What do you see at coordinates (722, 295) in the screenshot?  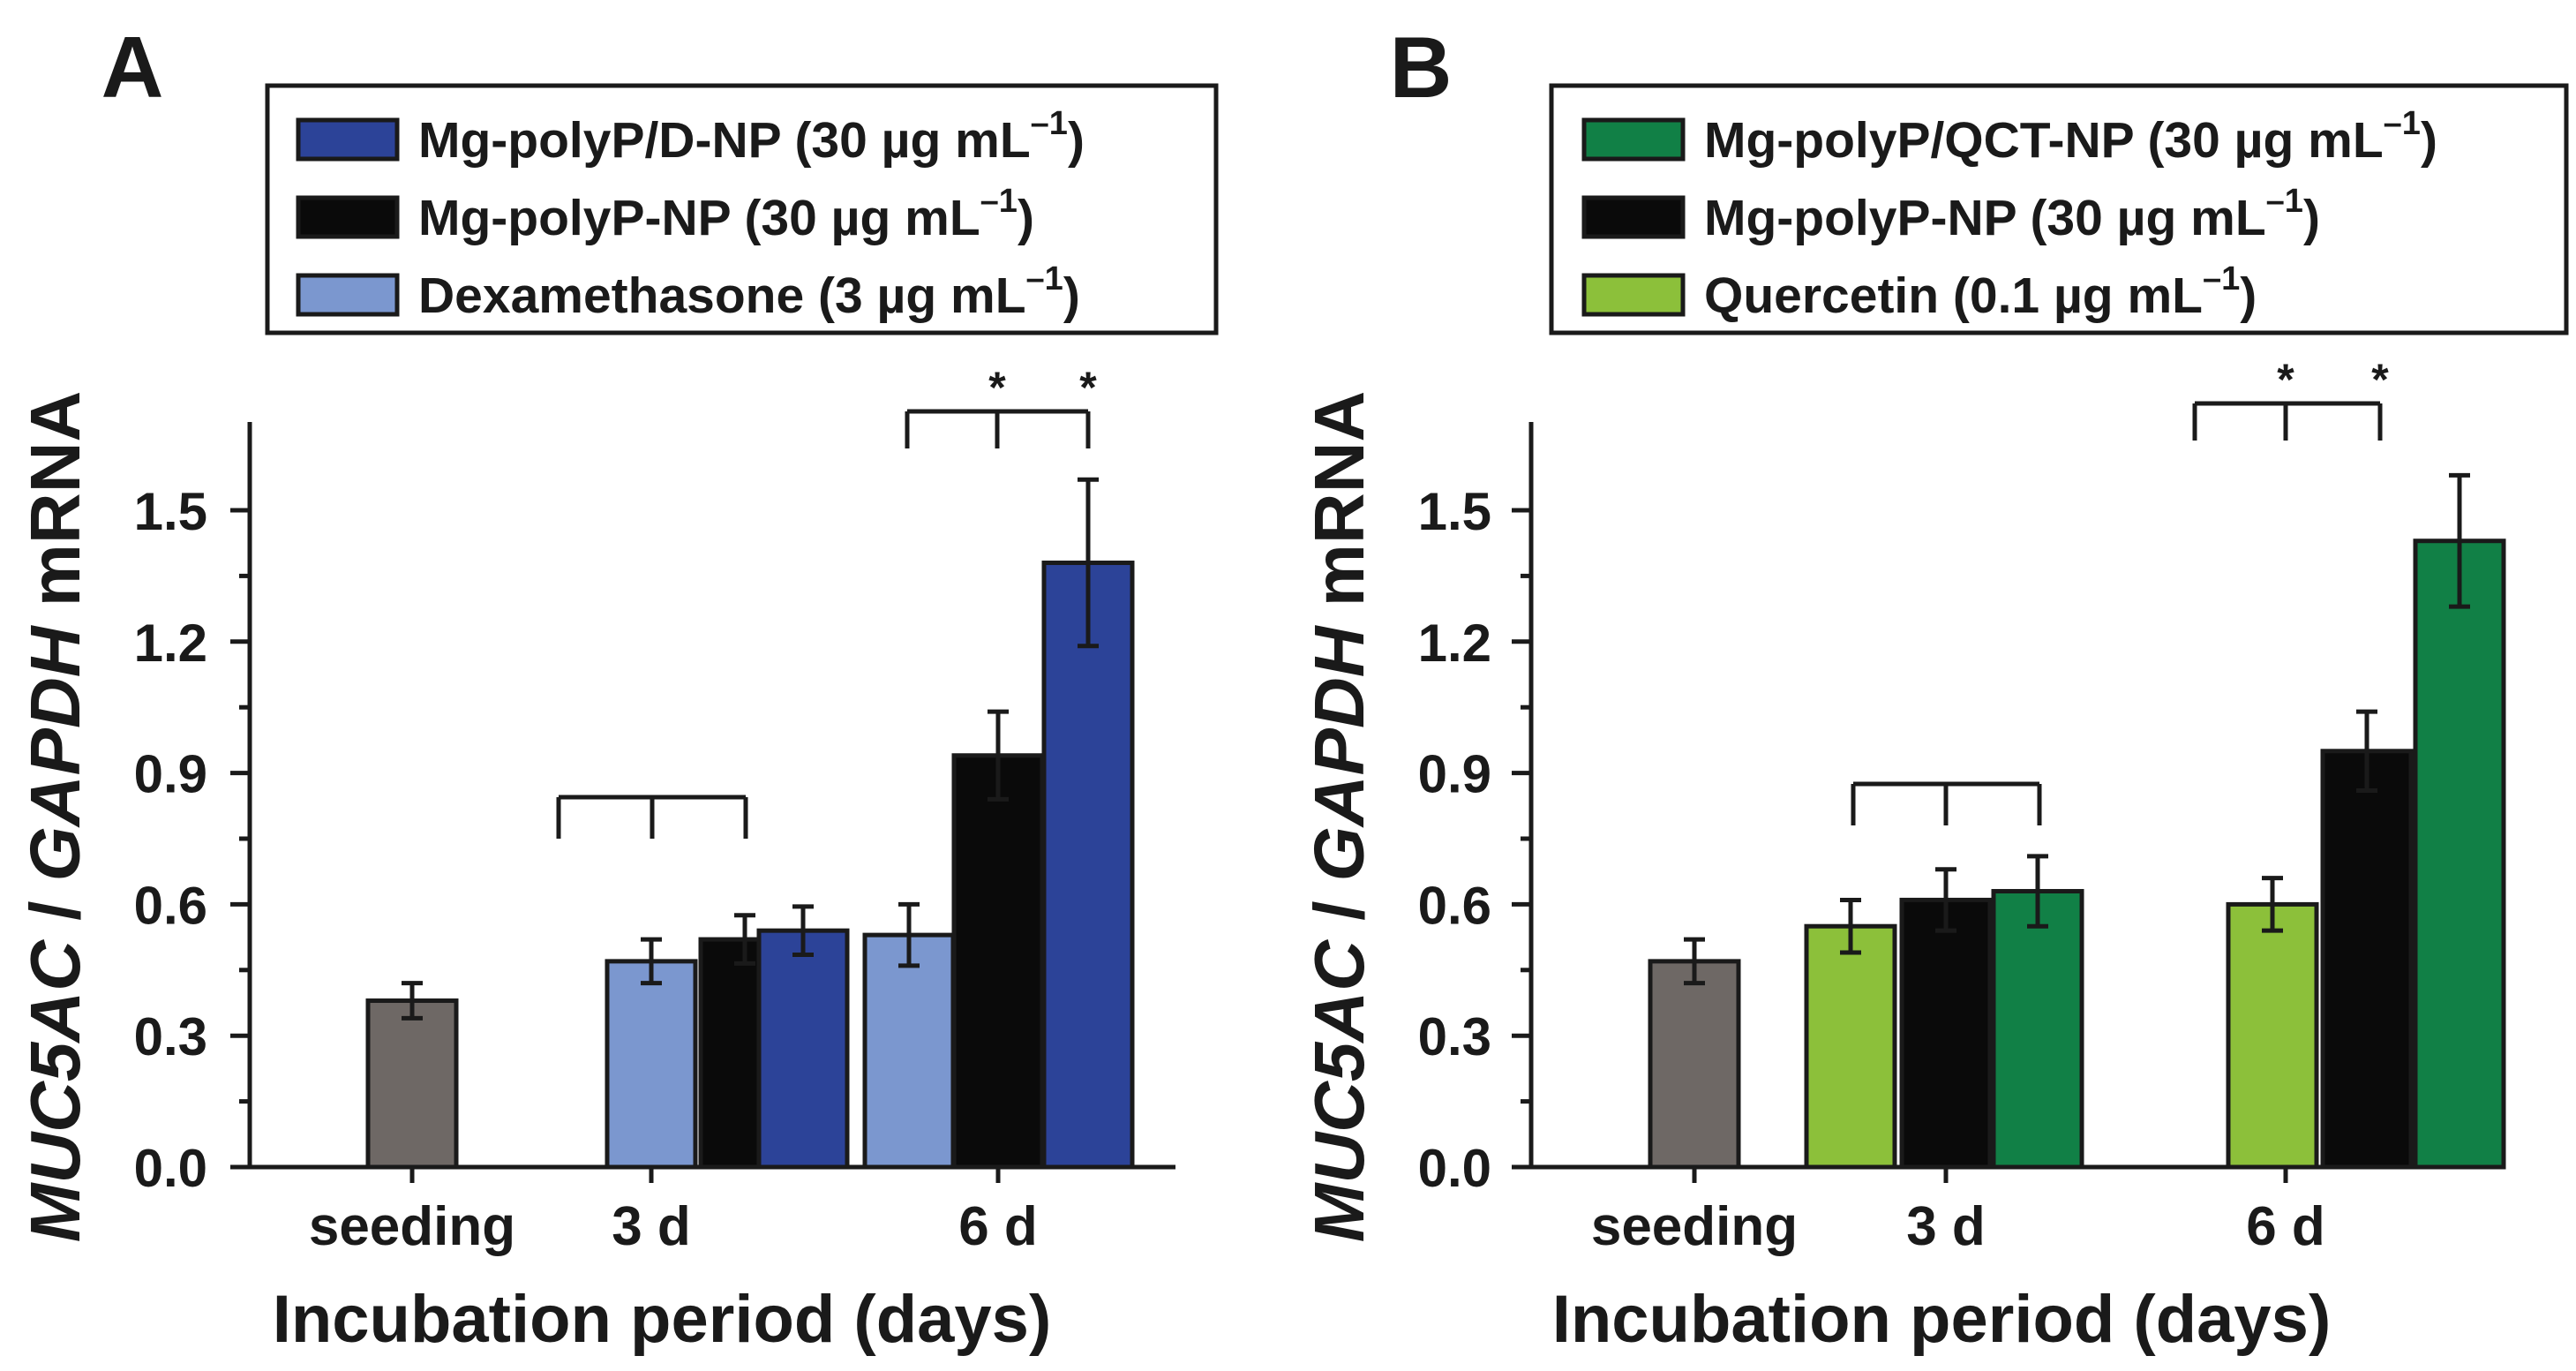 I see `legend-label: Dexamethasone (3 µg mL` at bounding box center [722, 295].